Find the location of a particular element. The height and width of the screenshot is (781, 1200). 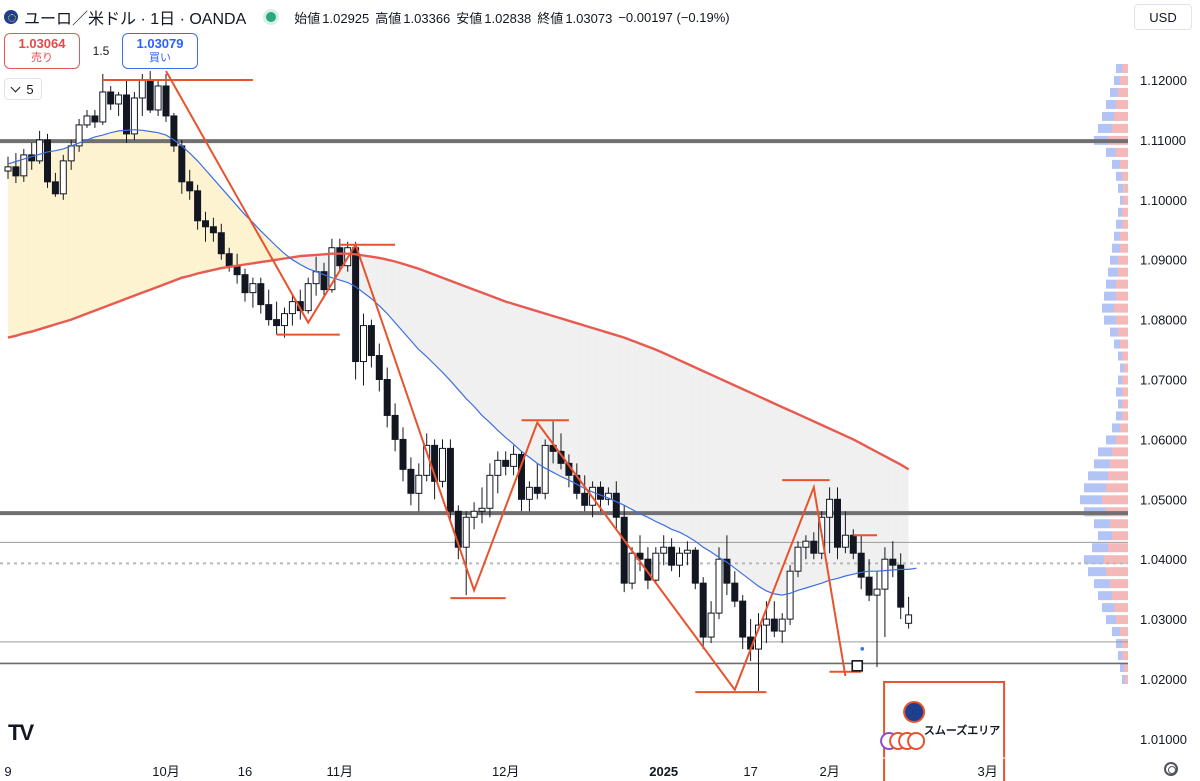

time-tick-label: 2025 is located at coordinates (663, 771).